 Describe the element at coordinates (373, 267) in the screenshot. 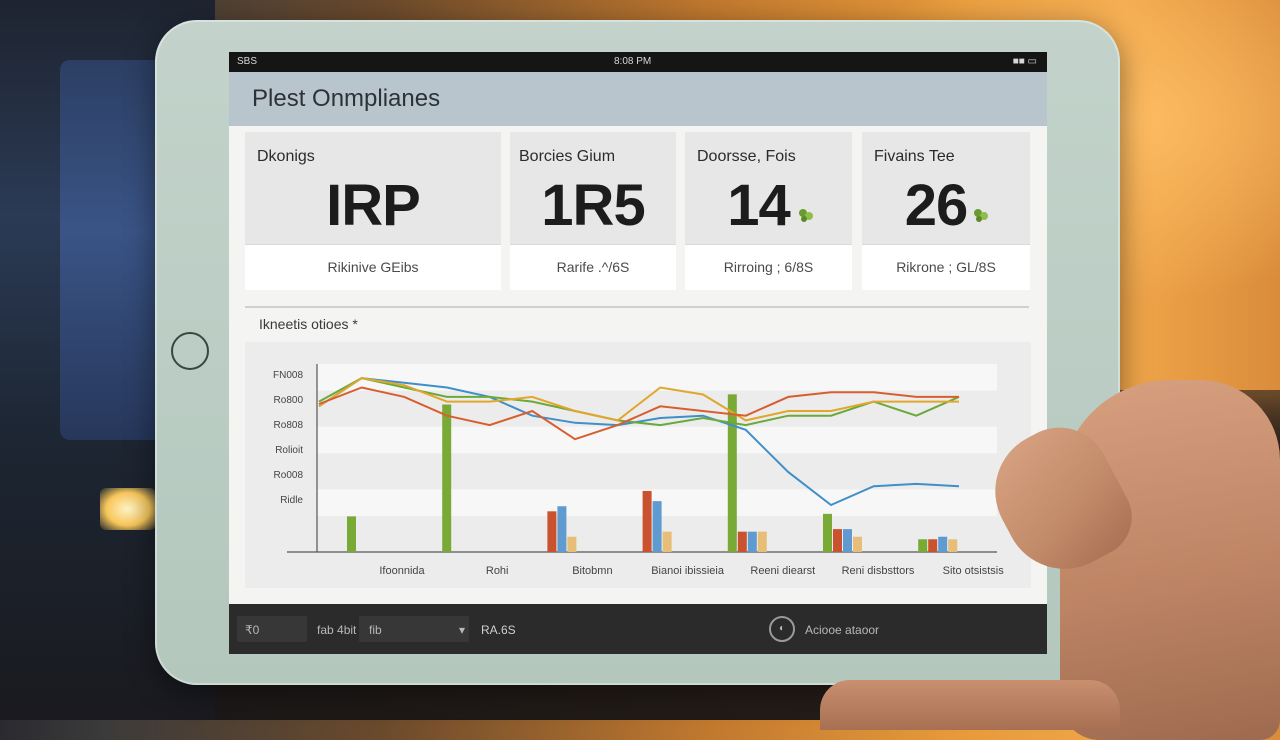

I see `metric-card-footer: Rikinive GEibs` at that location.